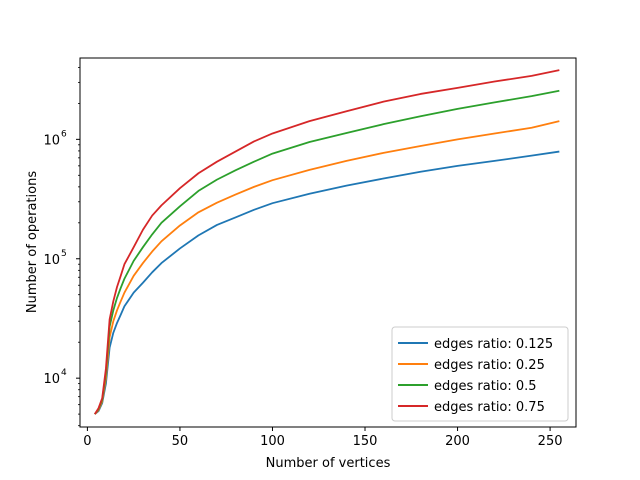 This screenshot has height=480, width=640. I want to click on x-axis-label: Number of vertices, so click(328, 463).